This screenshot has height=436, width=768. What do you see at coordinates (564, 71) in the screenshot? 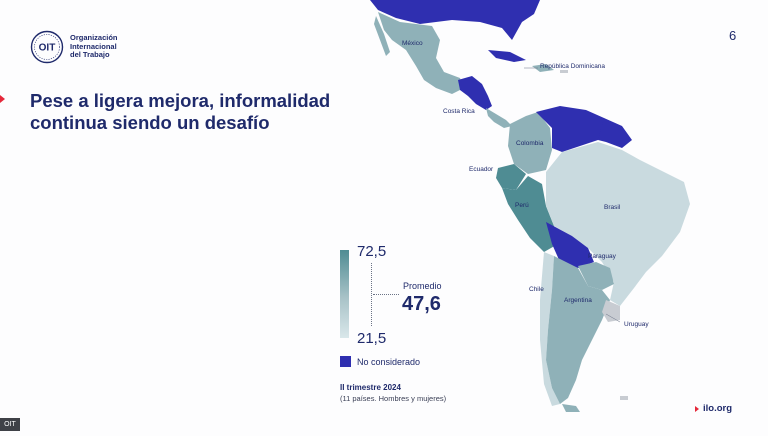
I see `map-region-puerto-rico` at bounding box center [564, 71].